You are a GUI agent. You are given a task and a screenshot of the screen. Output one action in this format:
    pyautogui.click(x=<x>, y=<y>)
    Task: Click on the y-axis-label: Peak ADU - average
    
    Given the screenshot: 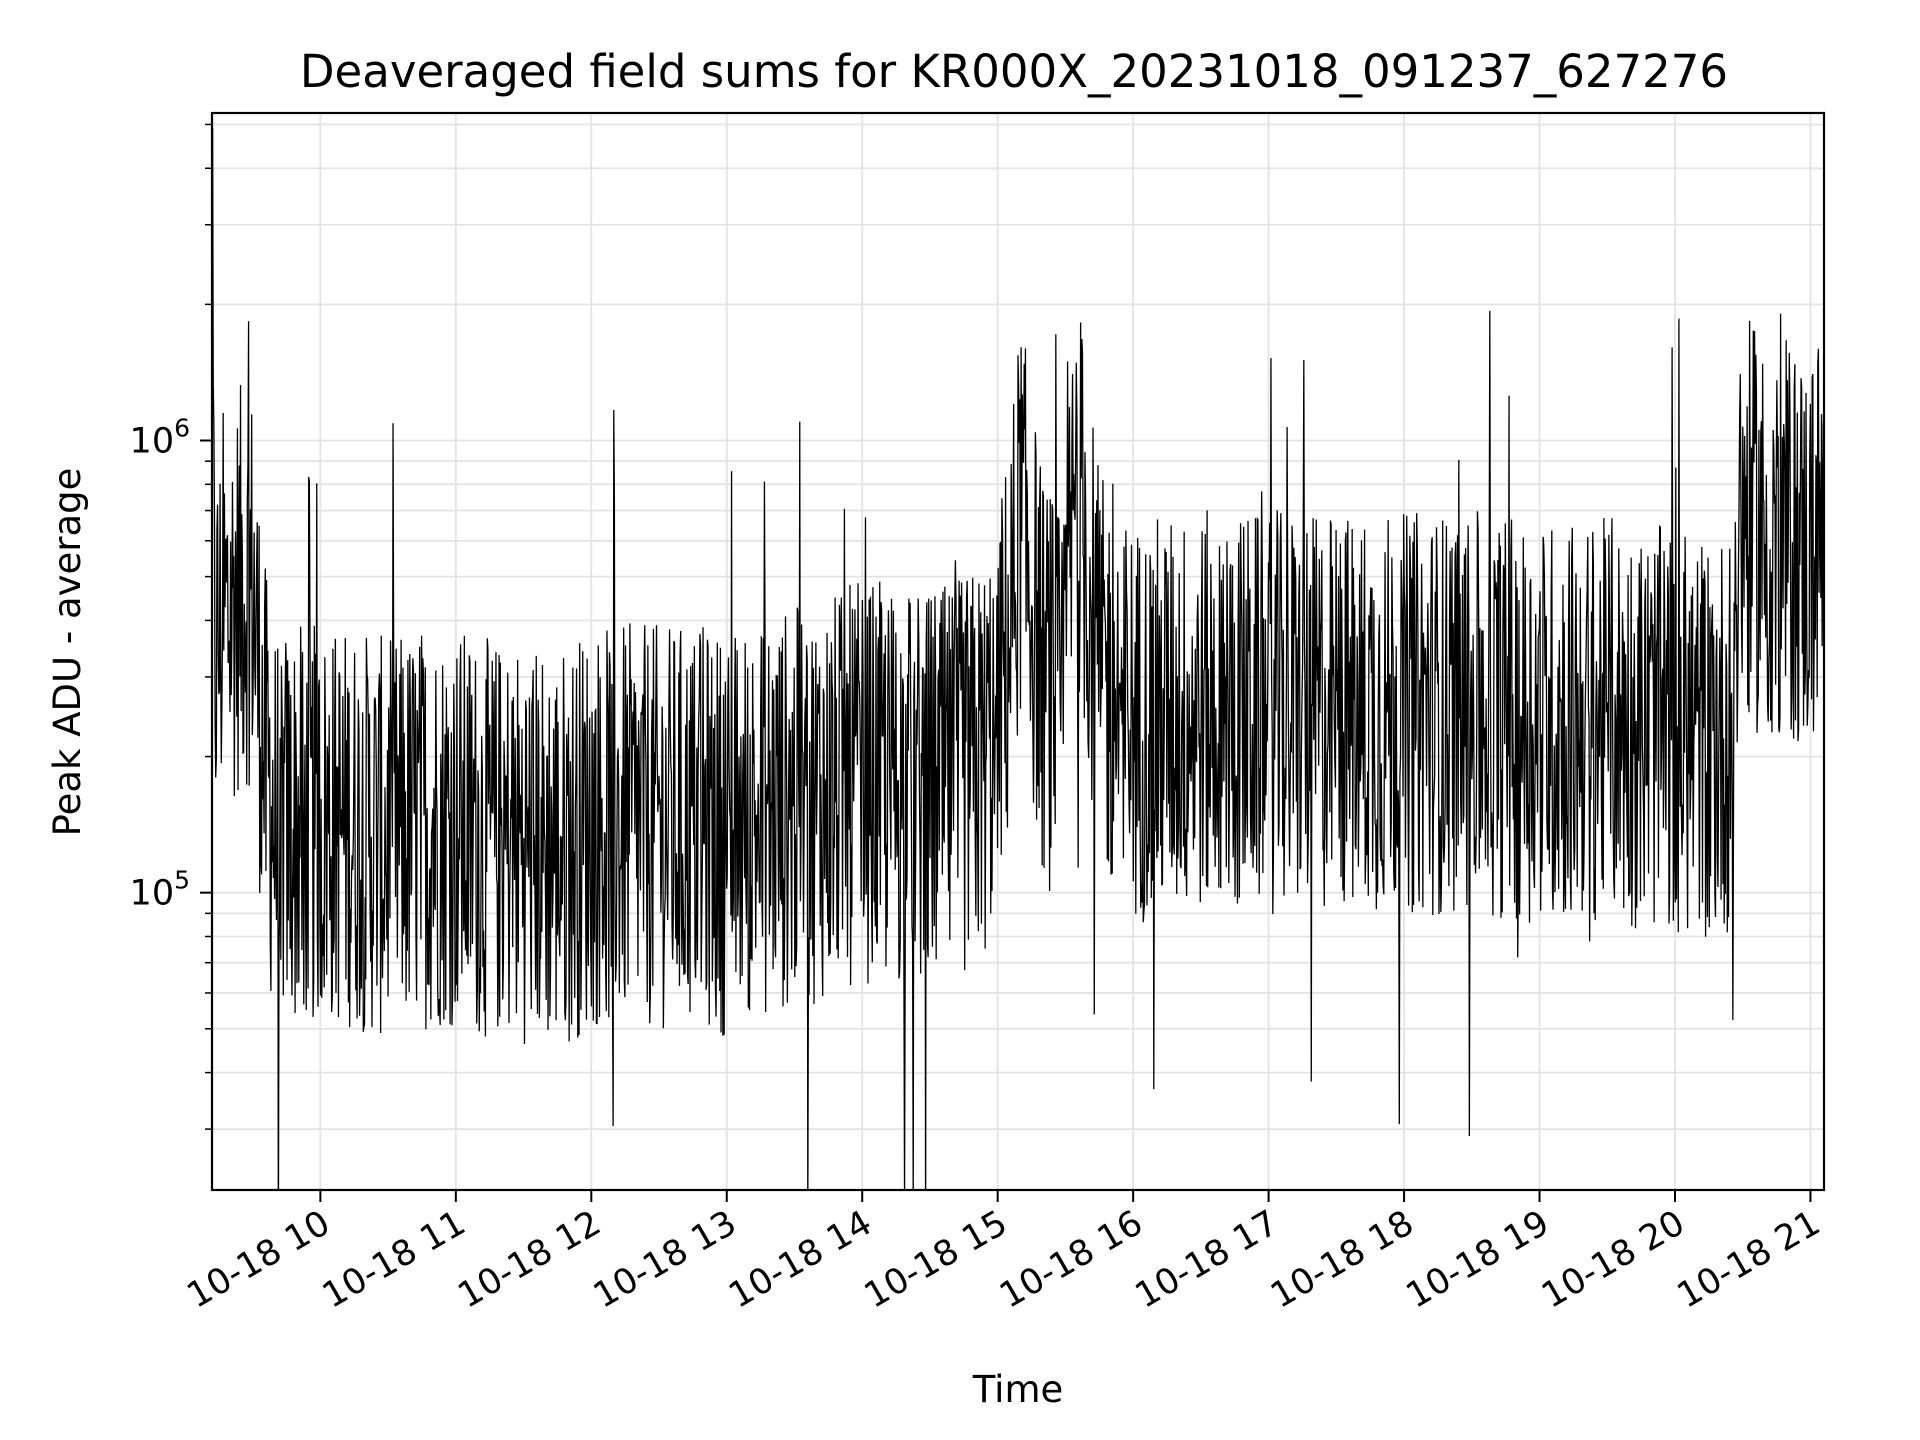 What is the action you would take?
    pyautogui.click(x=67, y=652)
    